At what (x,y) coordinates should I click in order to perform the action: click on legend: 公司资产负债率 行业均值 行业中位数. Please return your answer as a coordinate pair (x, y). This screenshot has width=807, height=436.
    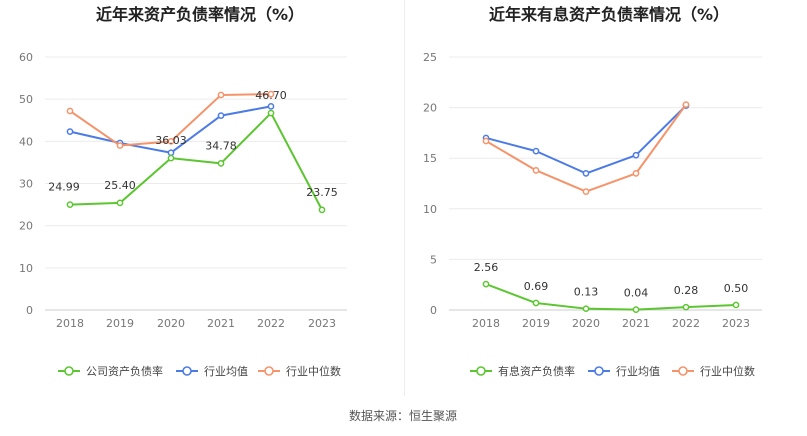
    Looking at the image, I should click on (199, 371).